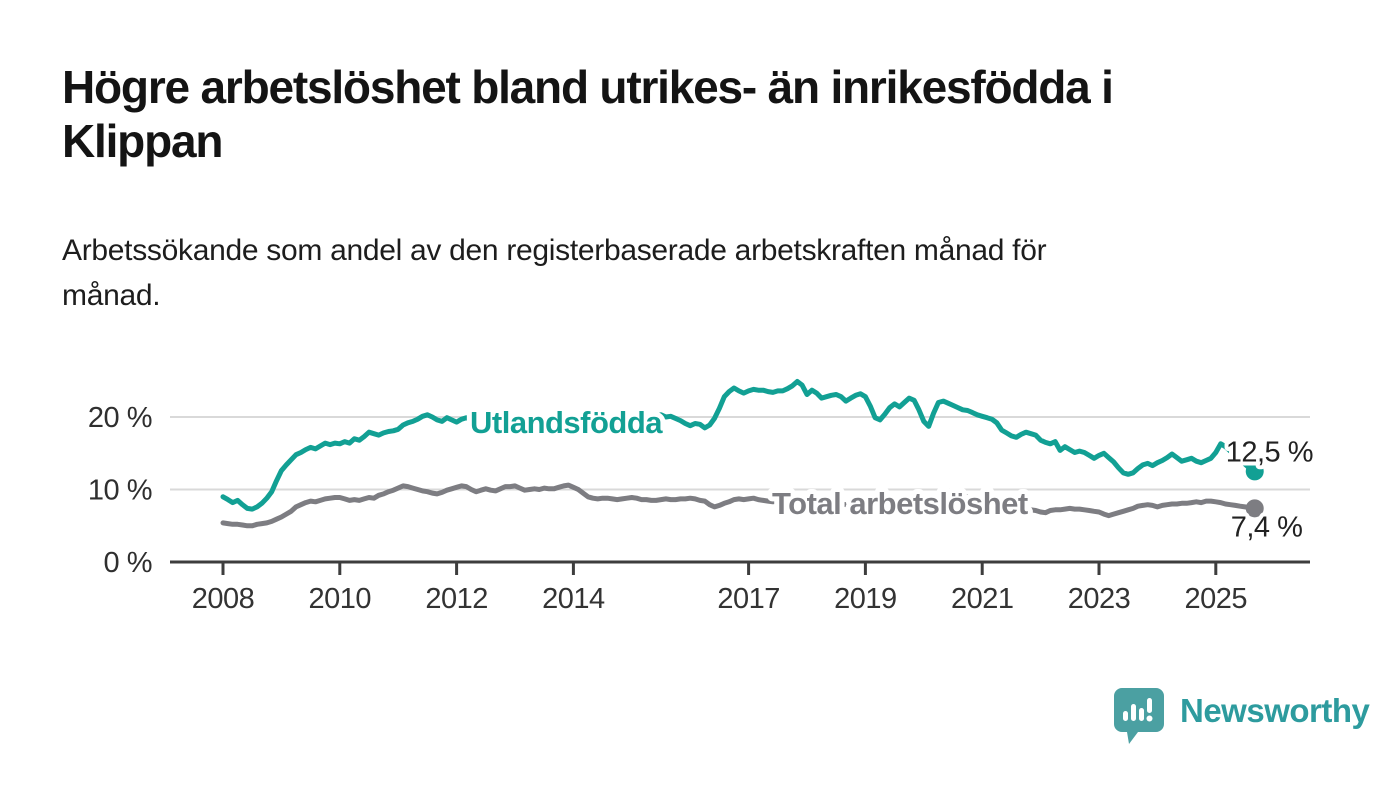 This screenshot has width=1400, height=794. I want to click on series-line-utlandsfodda, so click(739, 445).